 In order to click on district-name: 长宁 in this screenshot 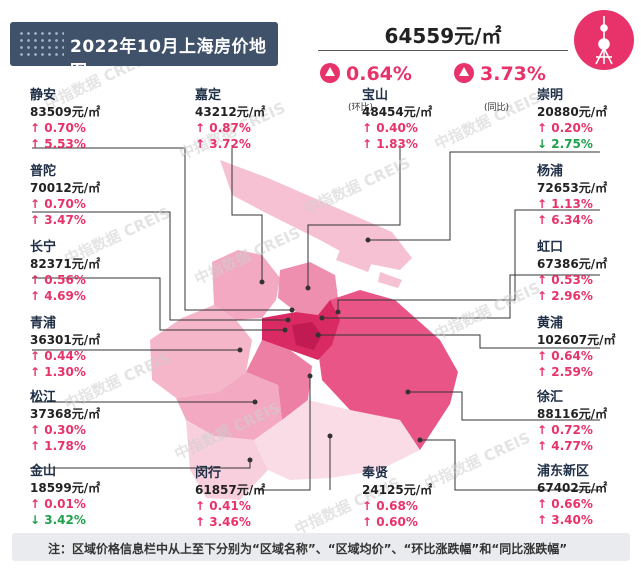, I will do `click(43, 247)`.